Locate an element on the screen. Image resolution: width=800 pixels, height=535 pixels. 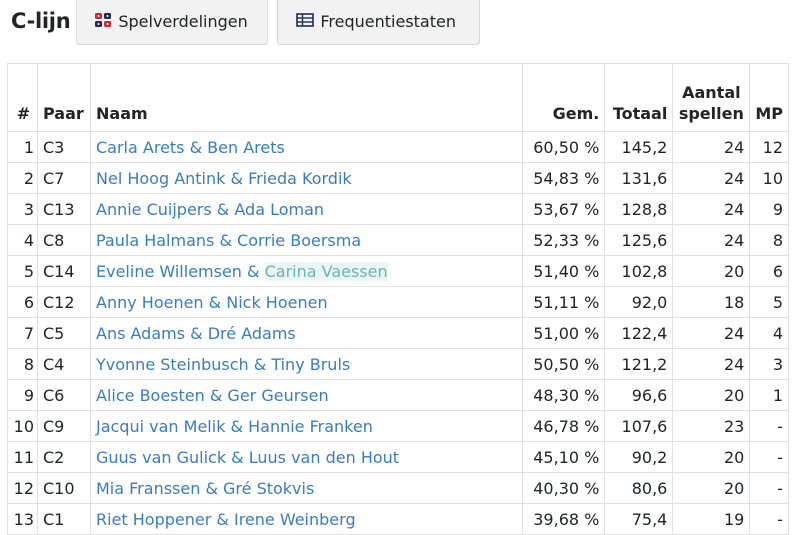
name-cell: Carla Arets & Ben Arets is located at coordinates (306, 147).